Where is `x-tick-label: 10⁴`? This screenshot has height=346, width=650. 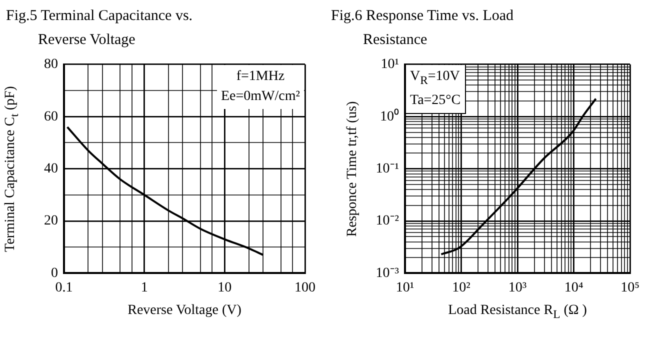 x-tick-label: 10⁴ is located at coordinates (574, 288).